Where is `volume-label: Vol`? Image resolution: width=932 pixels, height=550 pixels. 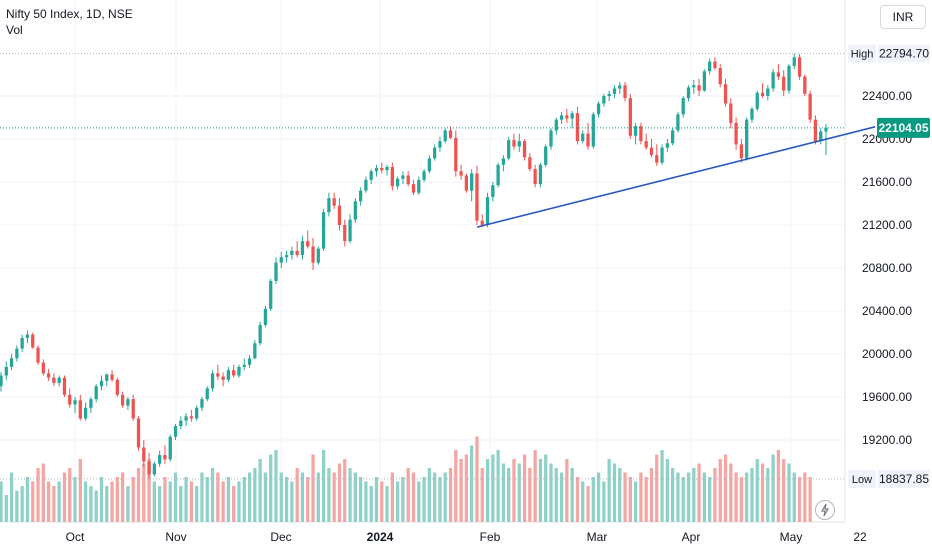 volume-label: Vol is located at coordinates (14, 30).